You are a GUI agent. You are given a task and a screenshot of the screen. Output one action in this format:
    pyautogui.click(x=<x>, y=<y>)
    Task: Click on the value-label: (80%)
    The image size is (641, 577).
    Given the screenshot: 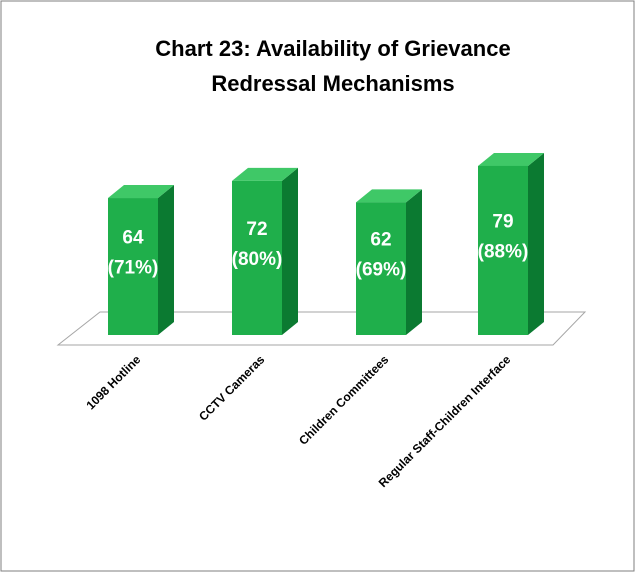 What is the action you would take?
    pyautogui.click(x=257, y=259)
    